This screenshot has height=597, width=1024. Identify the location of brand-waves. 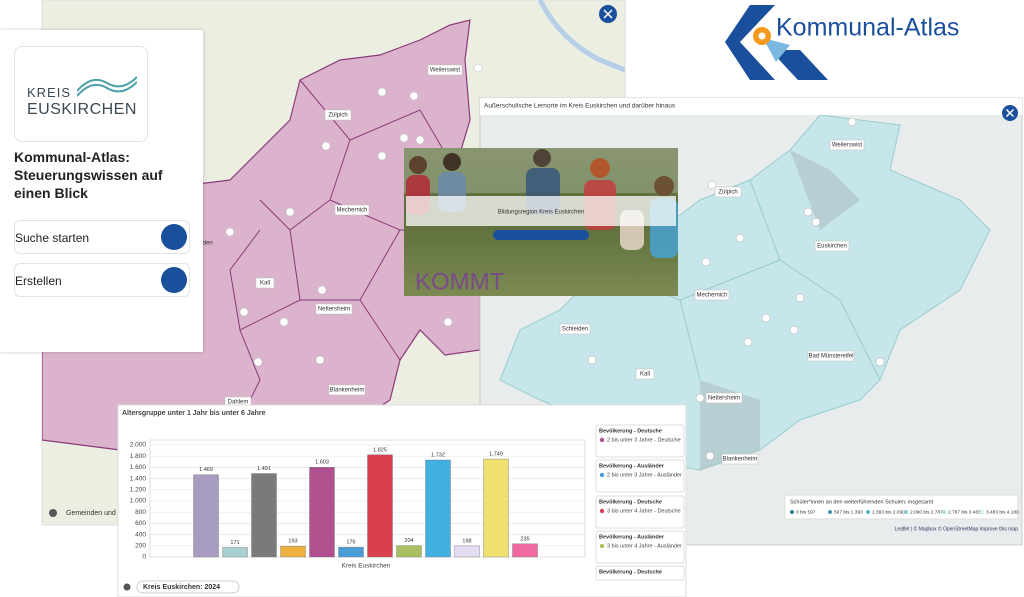
(107, 86).